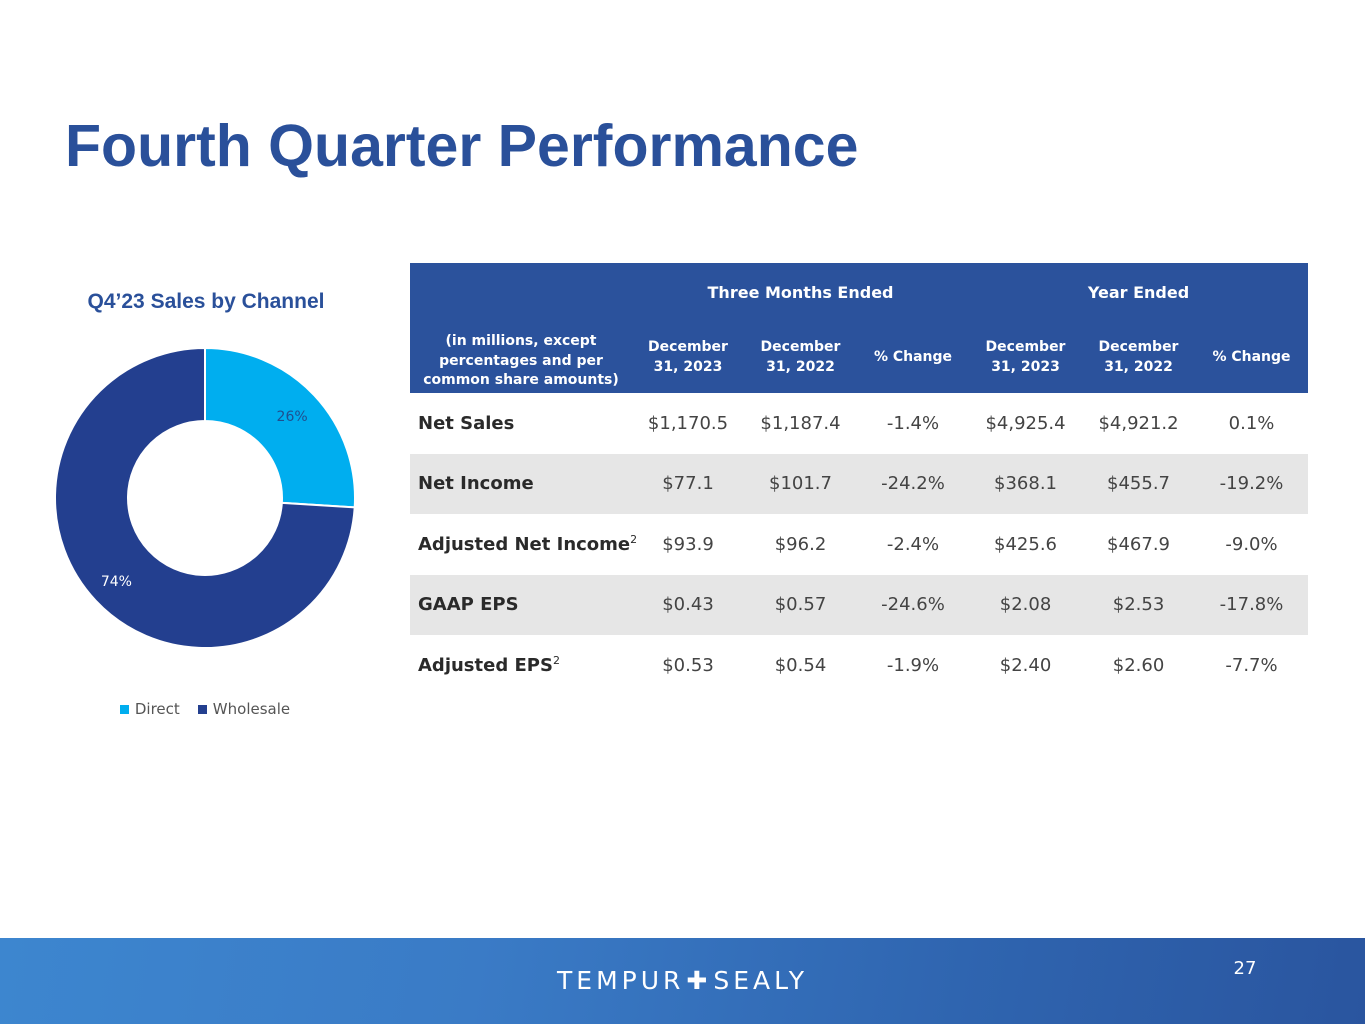 Image resolution: width=1365 pixels, height=1024 pixels. I want to click on plus-icon: ✚, so click(699, 980).